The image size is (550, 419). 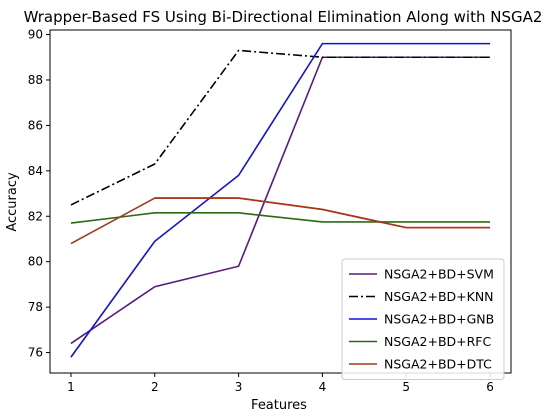 What do you see at coordinates (280, 218) in the screenshot?
I see `series-line-nsga2-bd-rfc` at bounding box center [280, 218].